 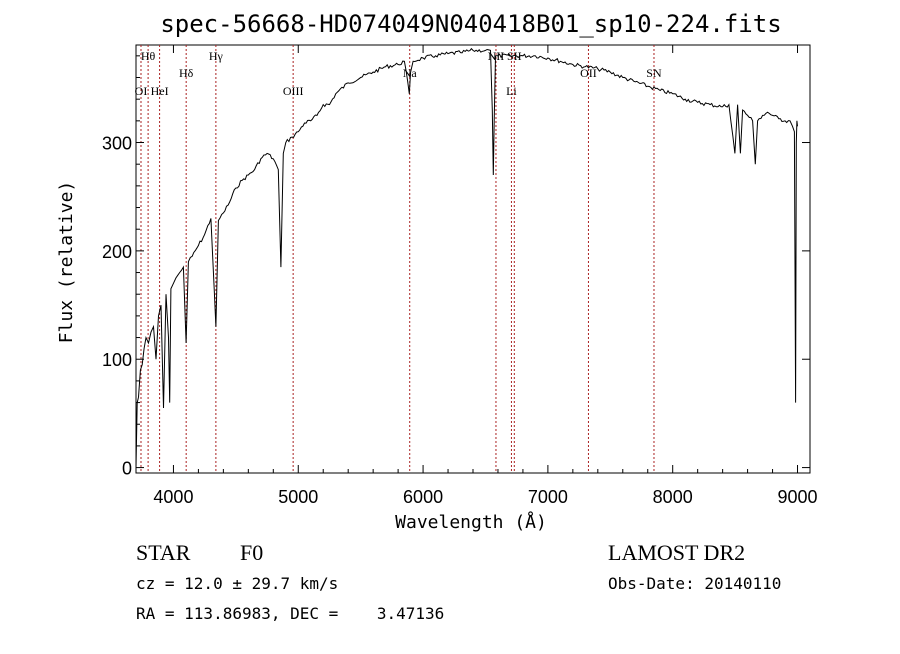 I want to click on marker-label-5: OIII, so click(x=293, y=91).